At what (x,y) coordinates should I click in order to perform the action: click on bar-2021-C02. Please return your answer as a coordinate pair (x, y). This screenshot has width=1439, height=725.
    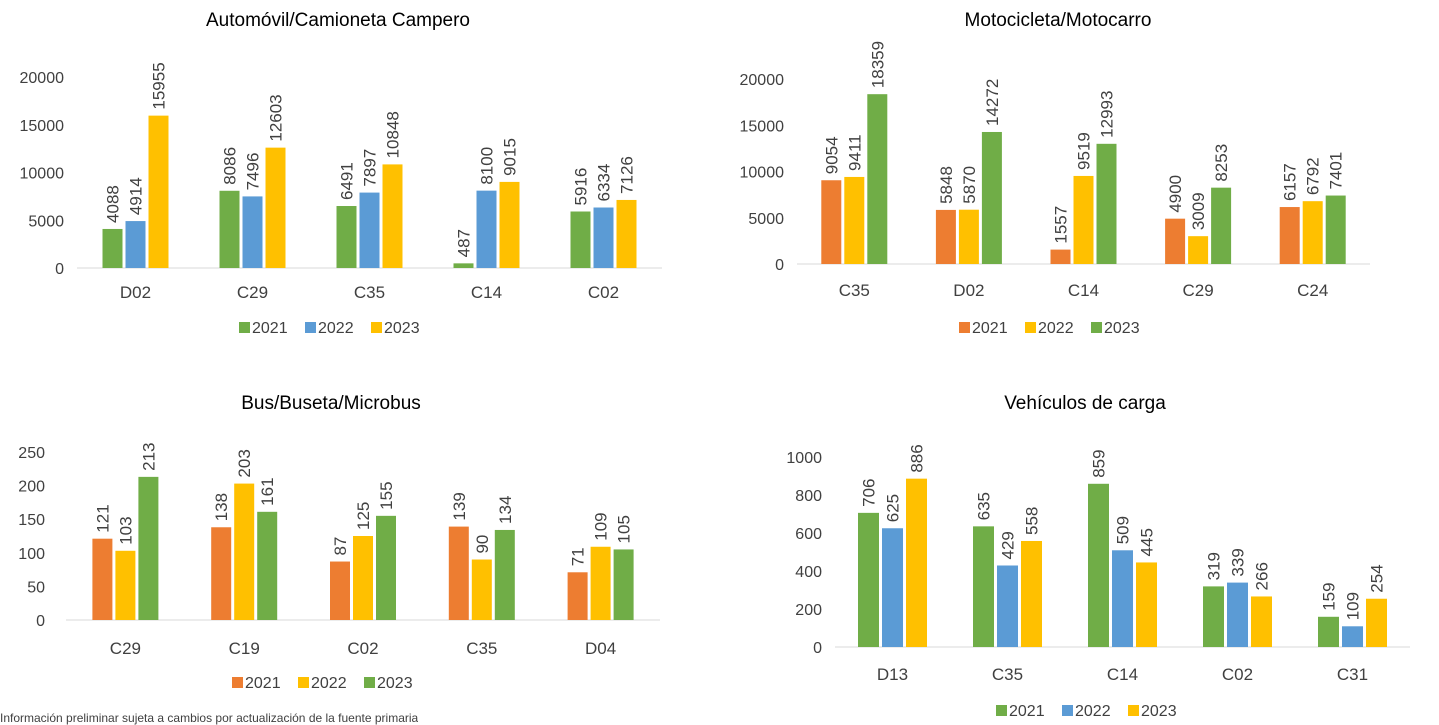
    Looking at the image, I should click on (1213, 616).